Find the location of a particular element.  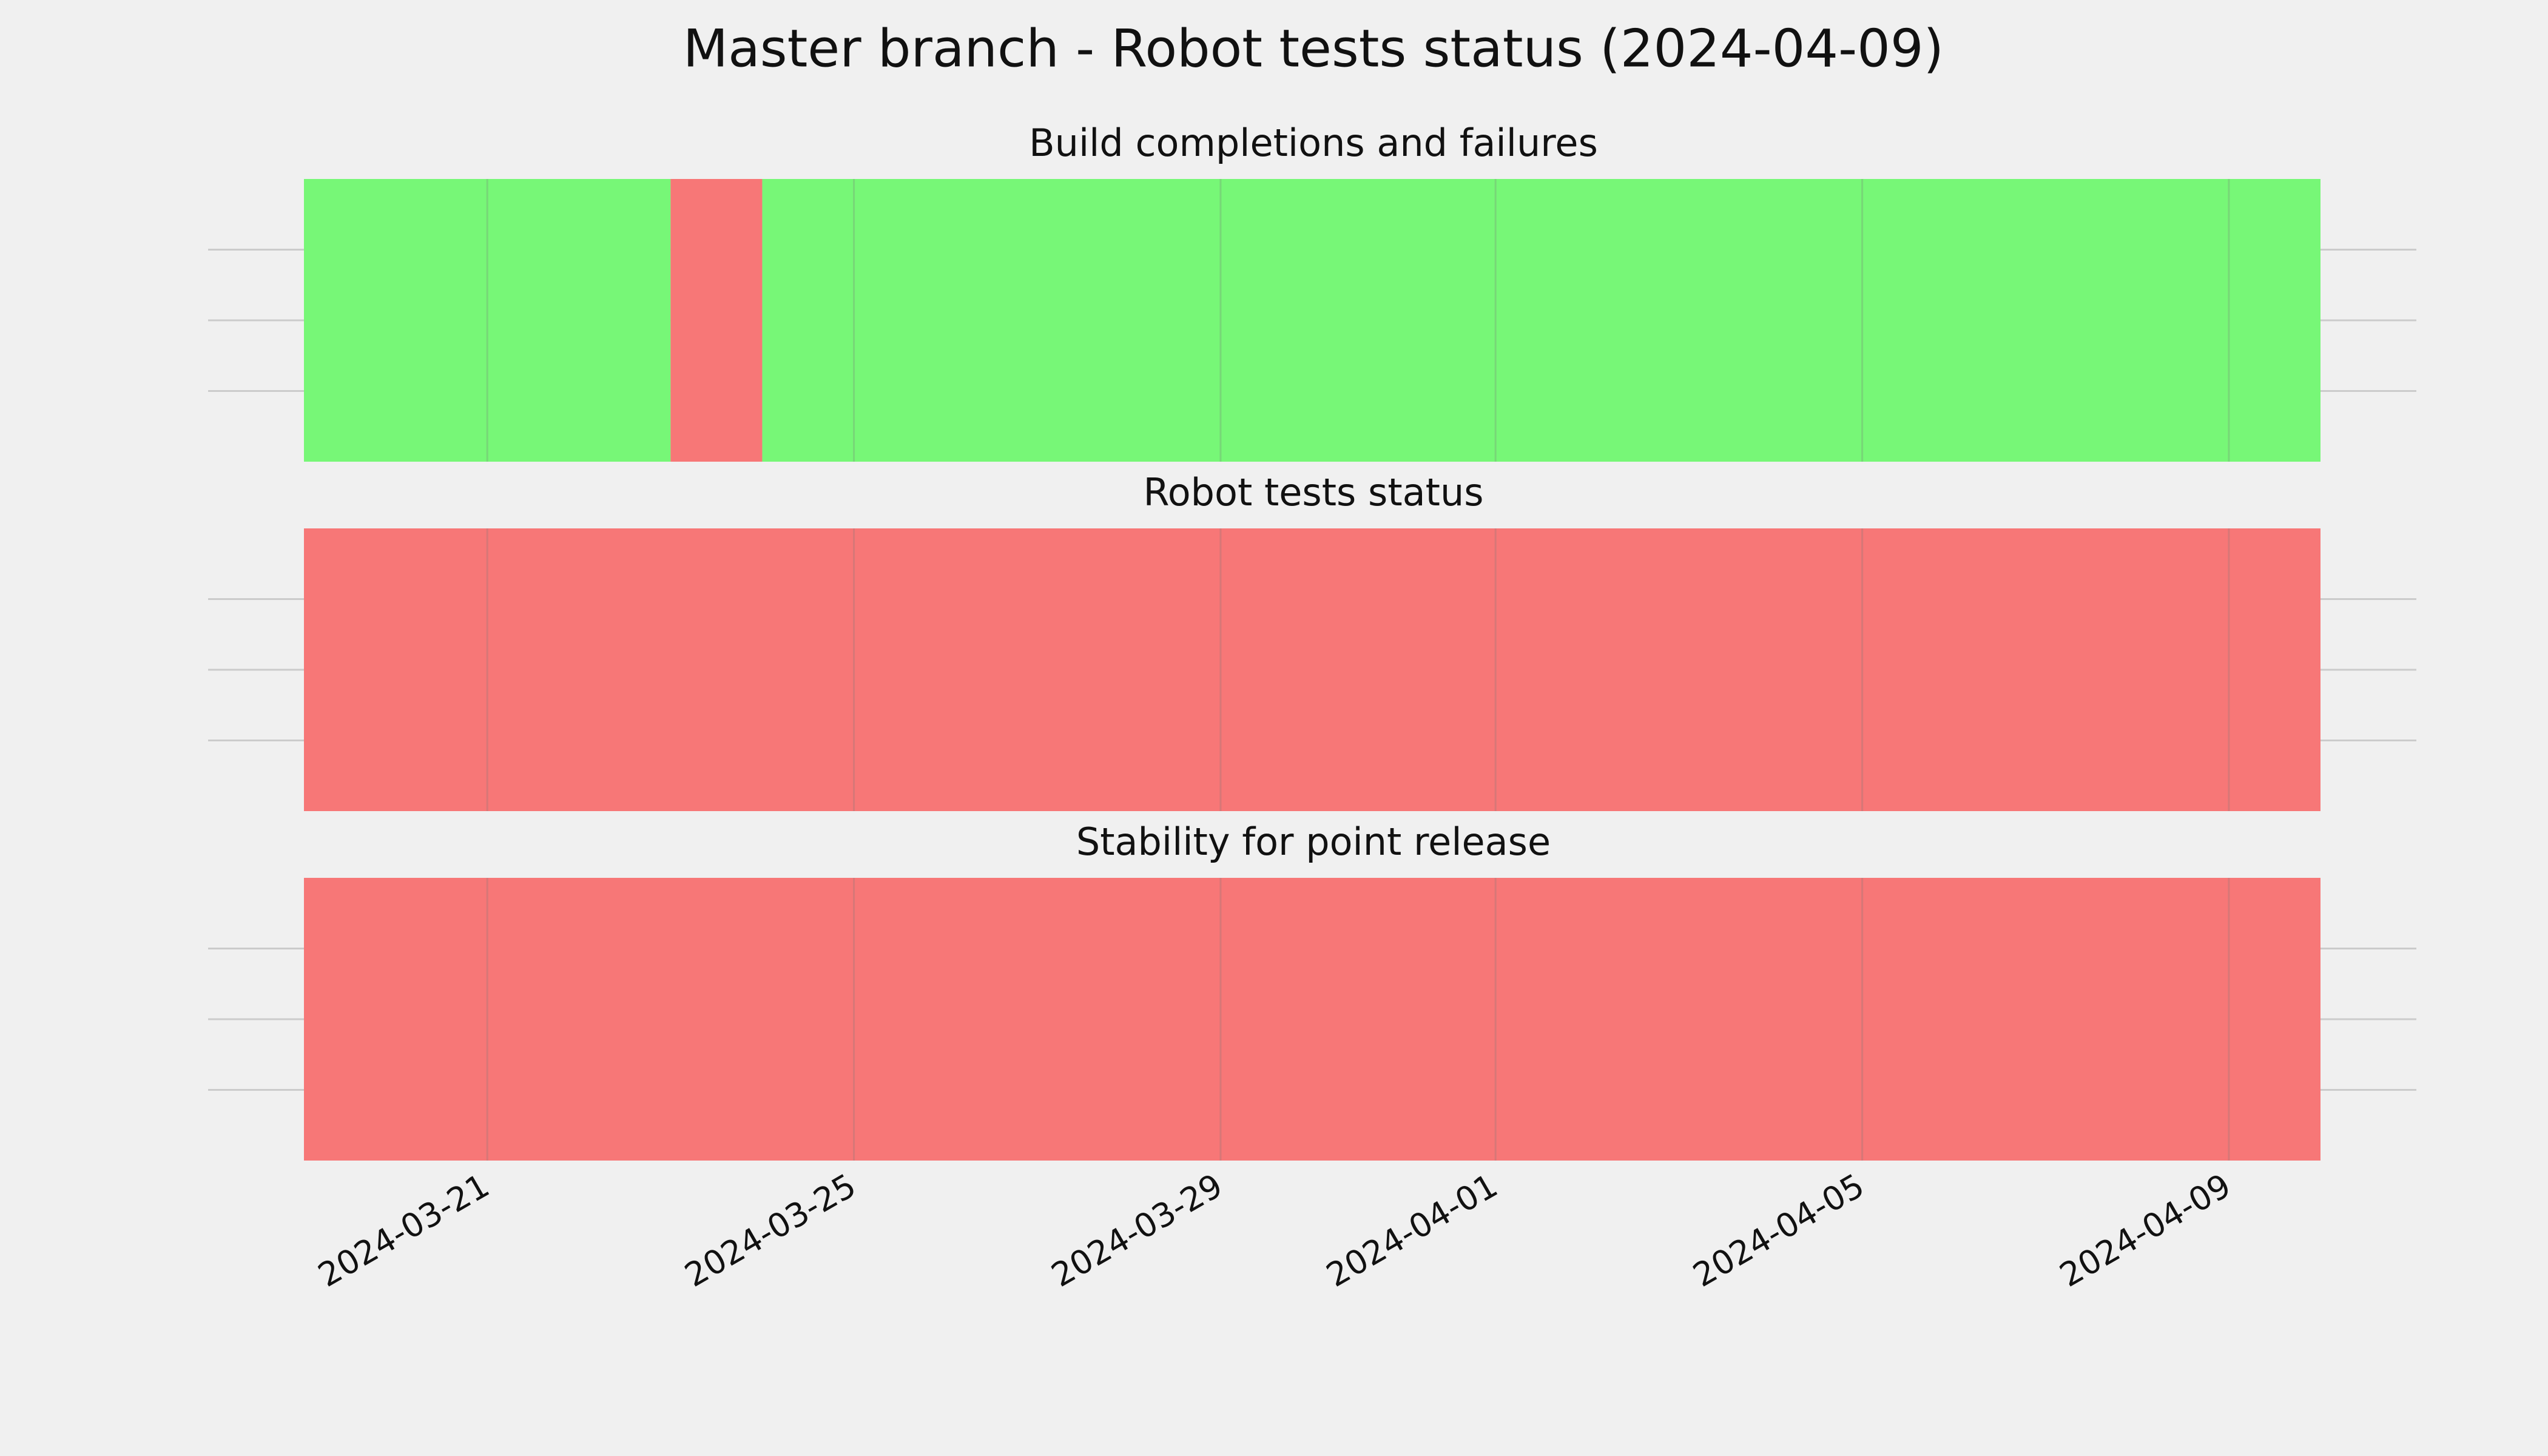

panel-title: Stability for point release is located at coordinates (1313, 842).